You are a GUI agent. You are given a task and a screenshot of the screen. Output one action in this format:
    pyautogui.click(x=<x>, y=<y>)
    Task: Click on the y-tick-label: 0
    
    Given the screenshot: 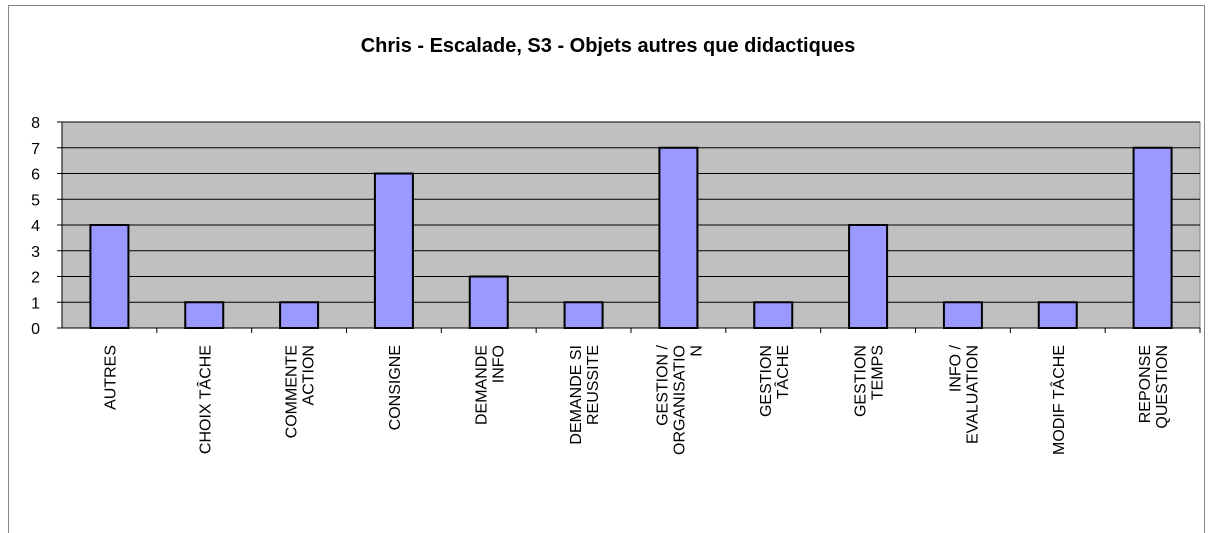 What is the action you would take?
    pyautogui.click(x=35, y=329)
    